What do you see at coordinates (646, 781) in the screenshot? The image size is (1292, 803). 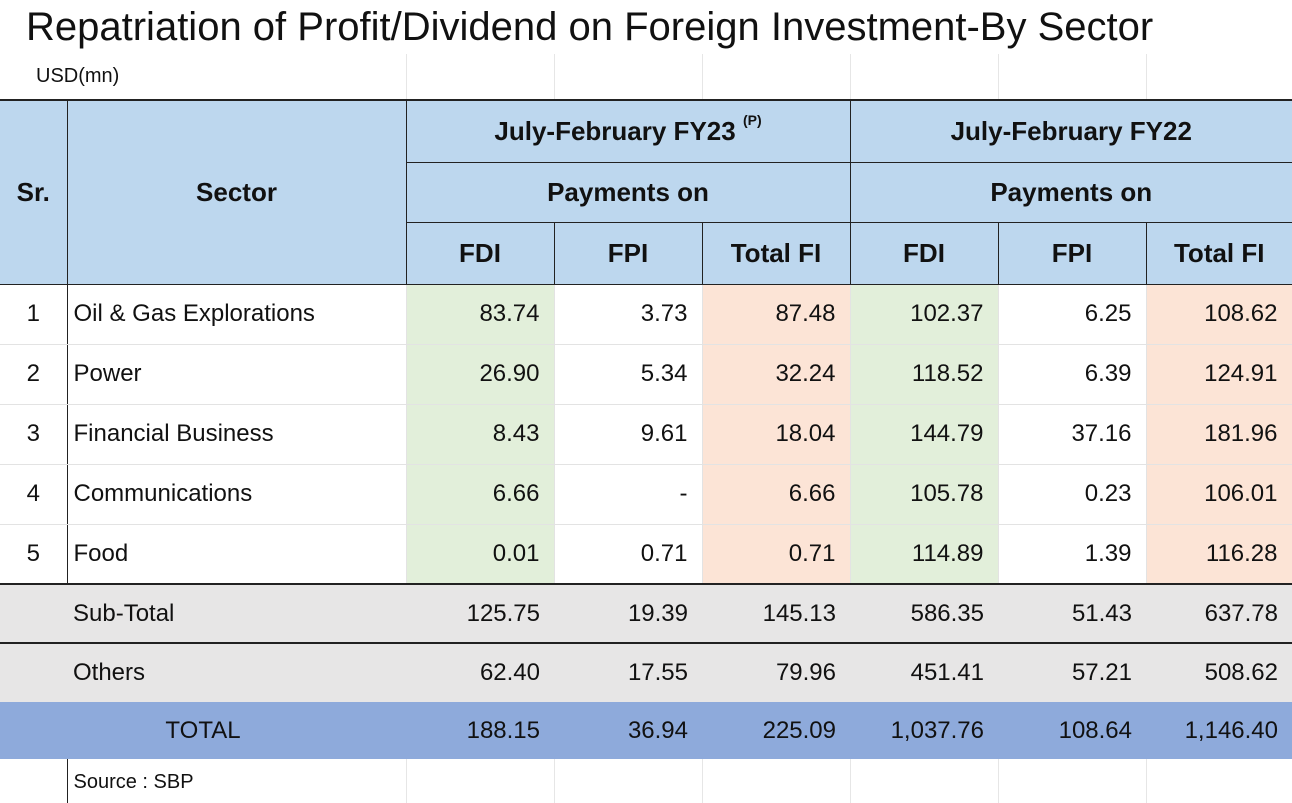 I see `source-row: Source : SBP` at bounding box center [646, 781].